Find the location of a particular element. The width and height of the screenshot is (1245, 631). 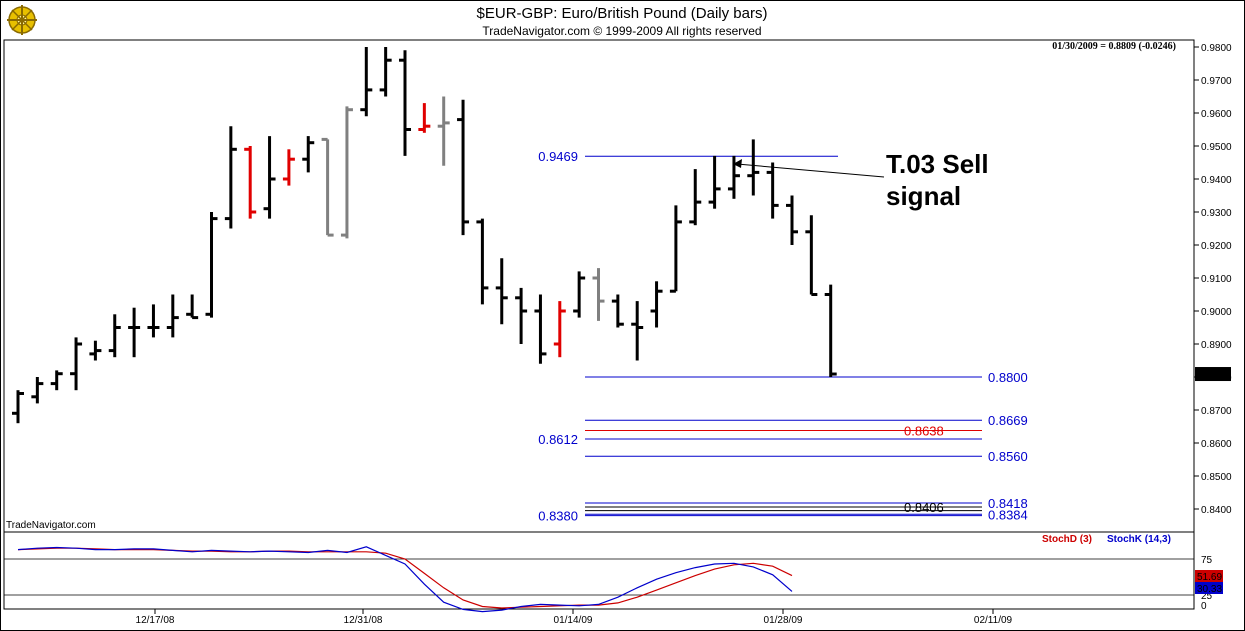

trade-navigator-logo is located at coordinates (22, 20).